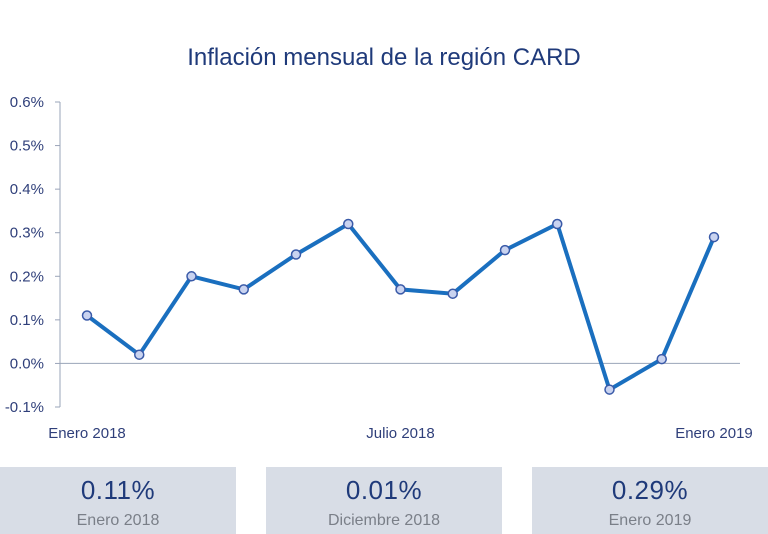 This screenshot has width=768, height=534. I want to click on y-tick-label: -0.1%, so click(24, 407).